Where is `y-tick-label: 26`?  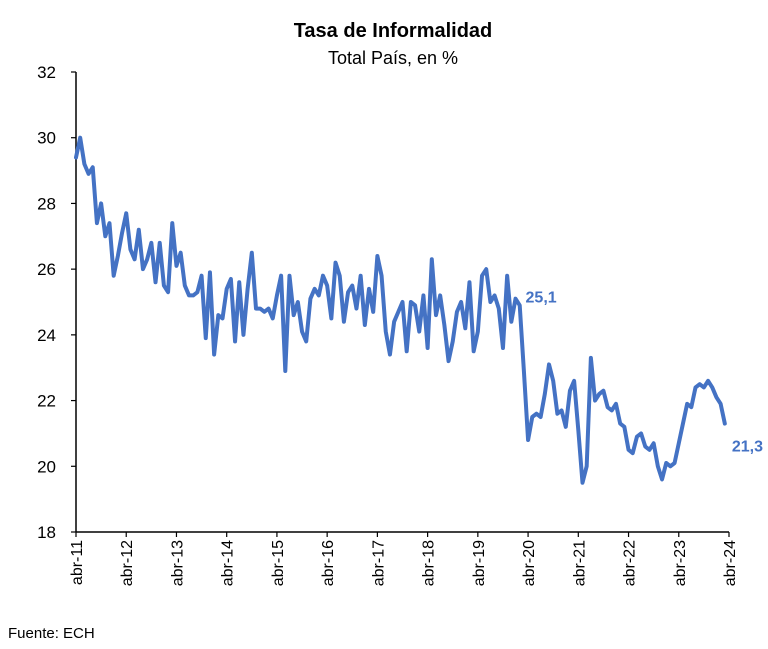
y-tick-label: 26 is located at coordinates (46, 269).